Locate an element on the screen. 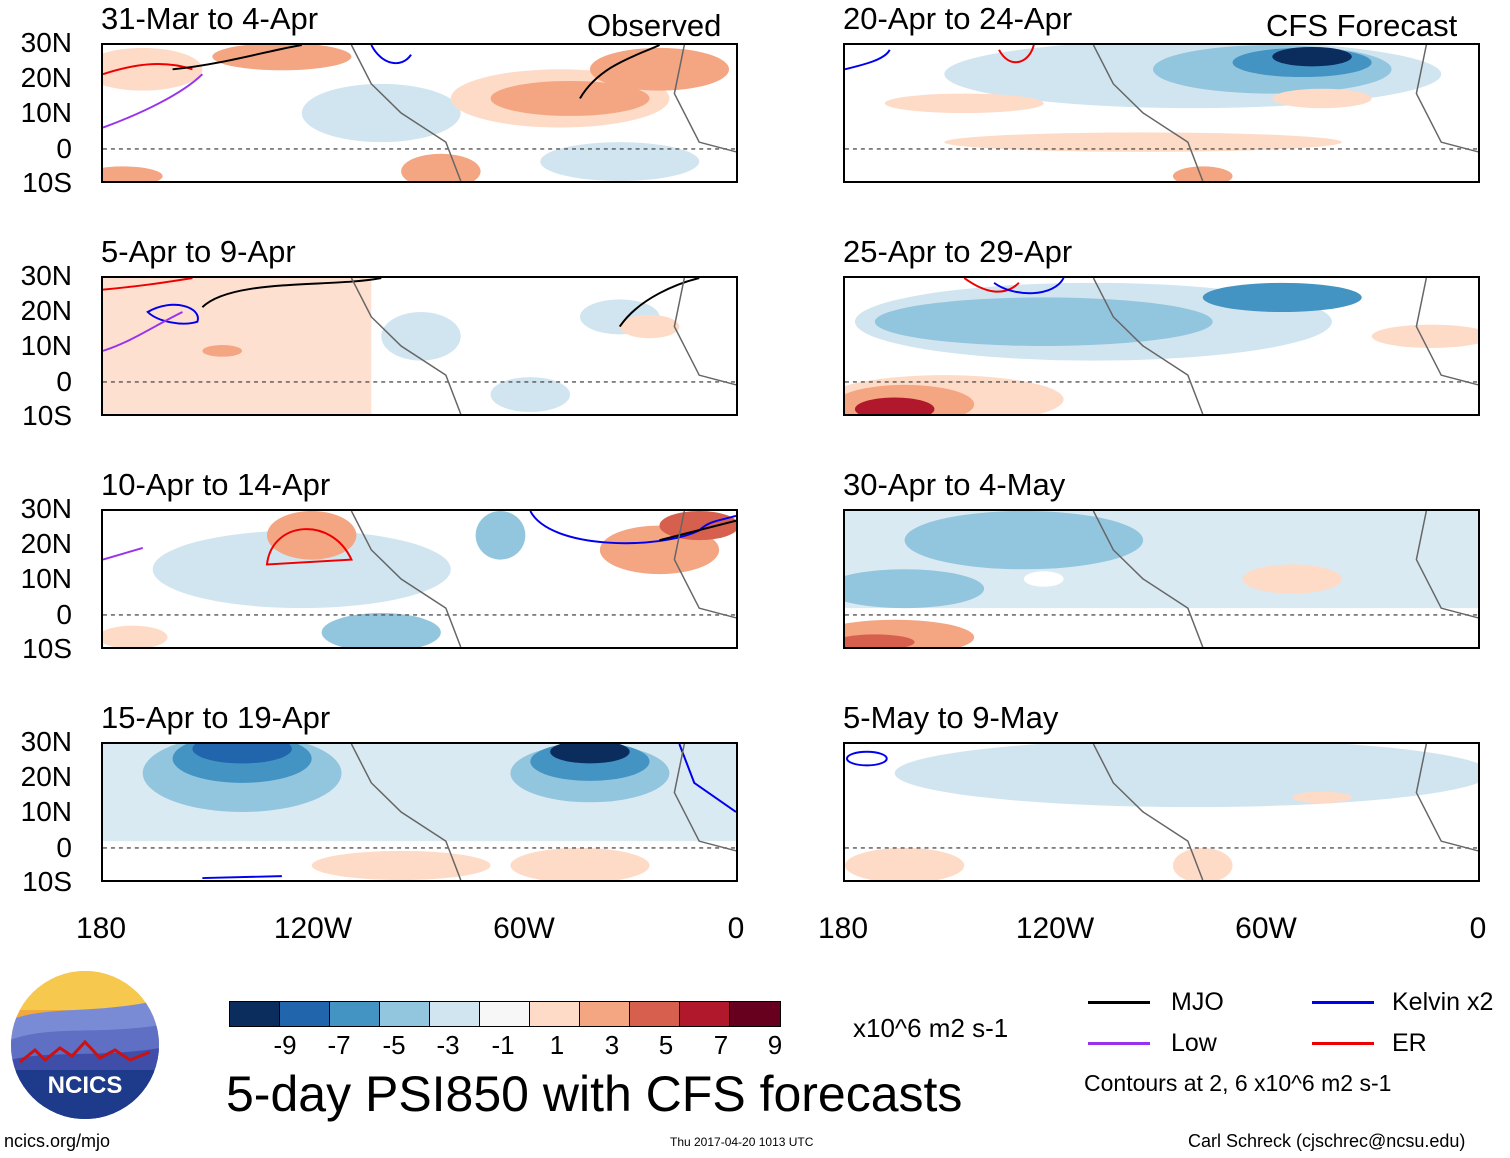 This screenshot has width=1510, height=1158. legend-kelvin-label: Kelvin x2 is located at coordinates (1443, 1002).